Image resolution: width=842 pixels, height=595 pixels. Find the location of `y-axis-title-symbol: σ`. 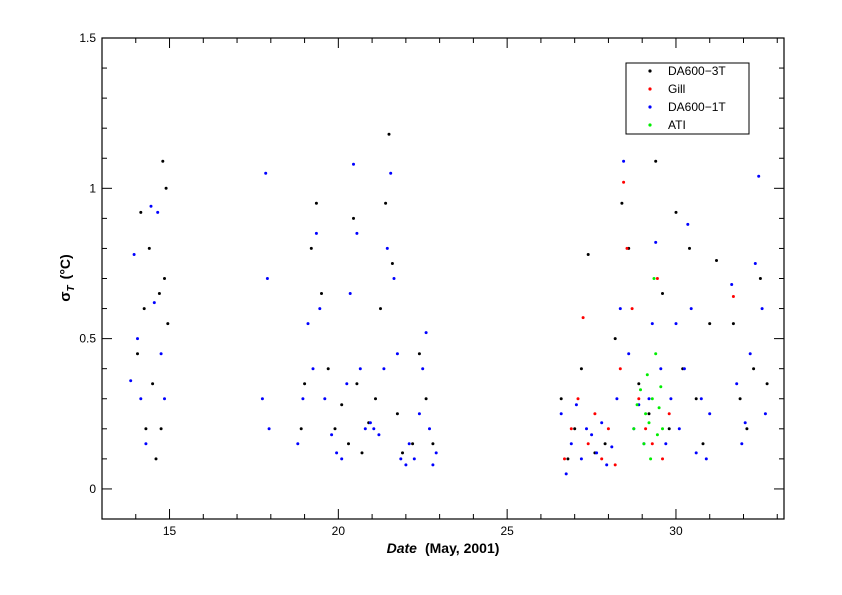

y-axis-title-symbol: σ is located at coordinates (65, 296).